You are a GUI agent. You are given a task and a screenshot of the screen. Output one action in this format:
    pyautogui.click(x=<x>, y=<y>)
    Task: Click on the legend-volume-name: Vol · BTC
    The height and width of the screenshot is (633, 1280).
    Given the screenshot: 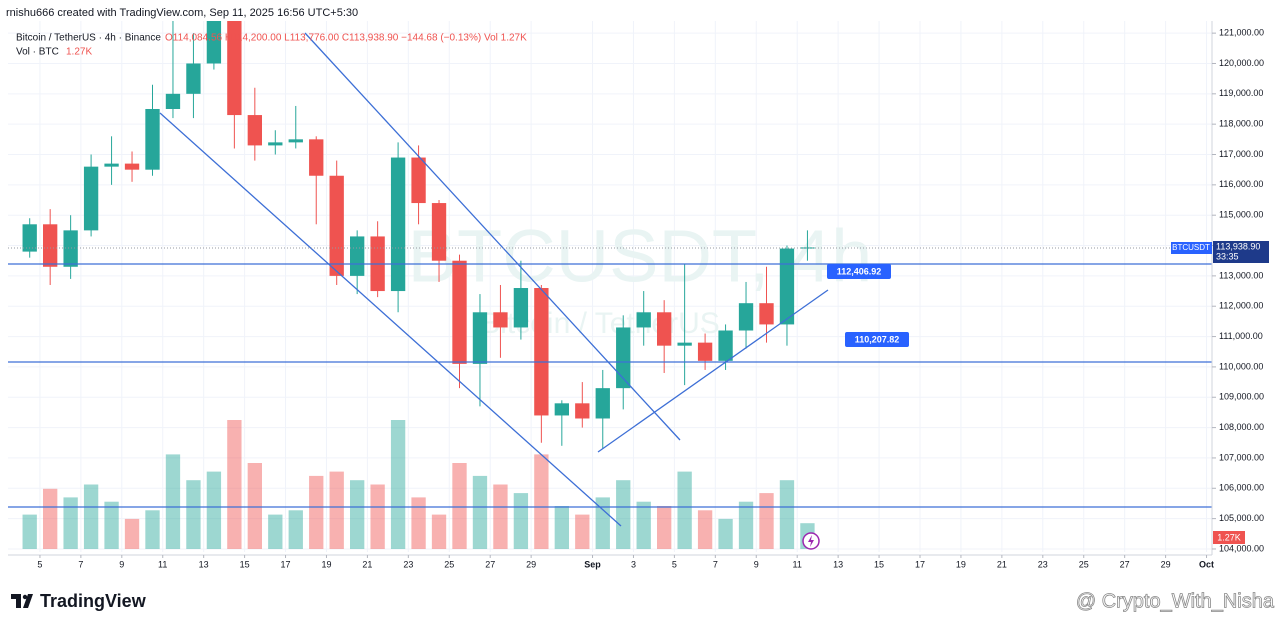 What is the action you would take?
    pyautogui.click(x=37, y=52)
    